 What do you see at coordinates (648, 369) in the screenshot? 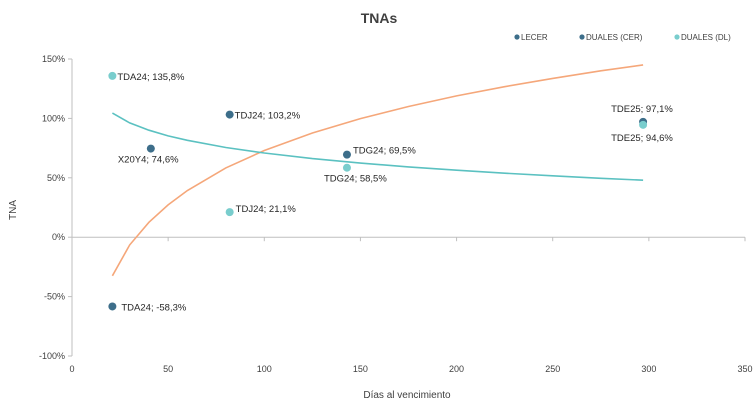
I see `x-tick-label: 300` at bounding box center [648, 369].